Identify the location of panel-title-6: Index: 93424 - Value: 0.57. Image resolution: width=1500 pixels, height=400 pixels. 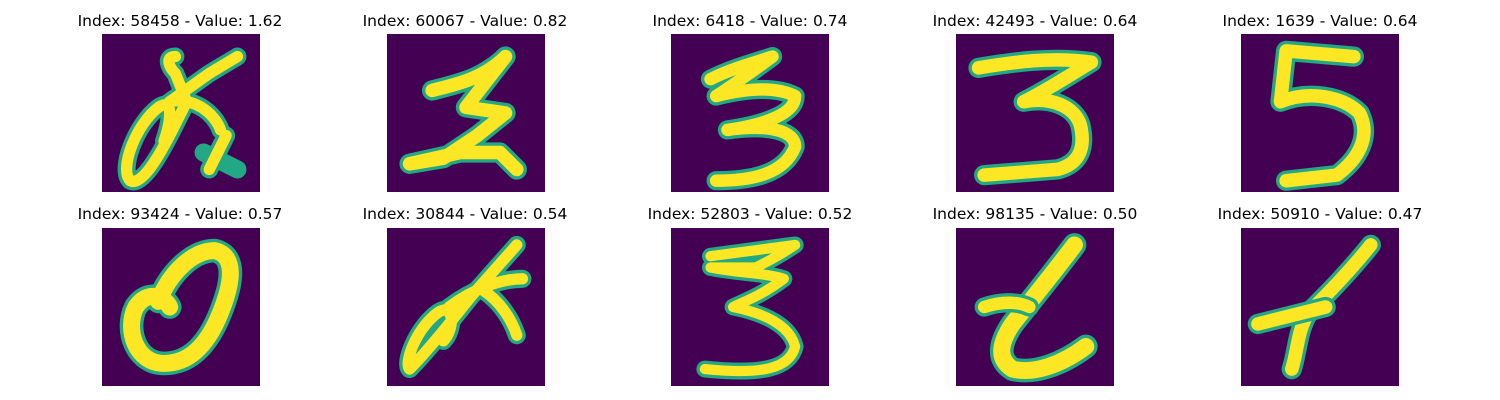
(180, 214).